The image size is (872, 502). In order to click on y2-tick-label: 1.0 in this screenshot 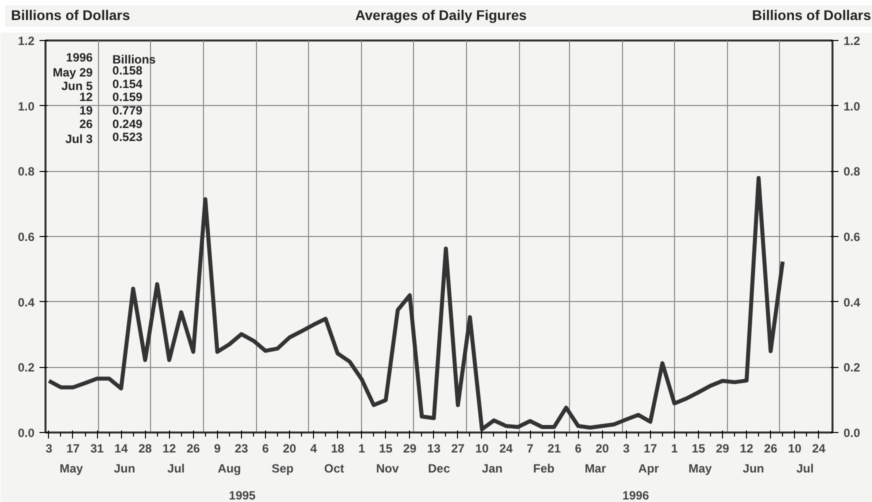, I will do `click(852, 106)`.